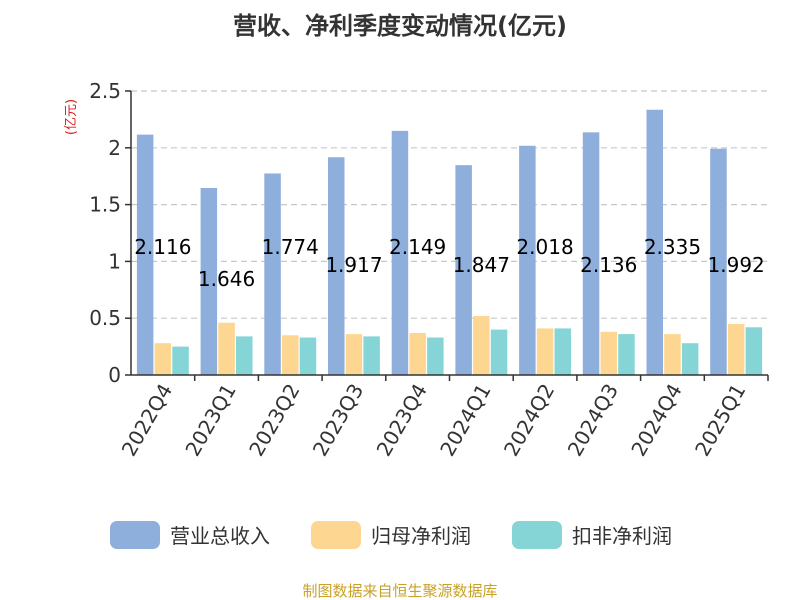 This screenshot has height=600, width=800. What do you see at coordinates (338, 420) in the screenshot?
I see `x-tick-label: 2023Q3` at bounding box center [338, 420].